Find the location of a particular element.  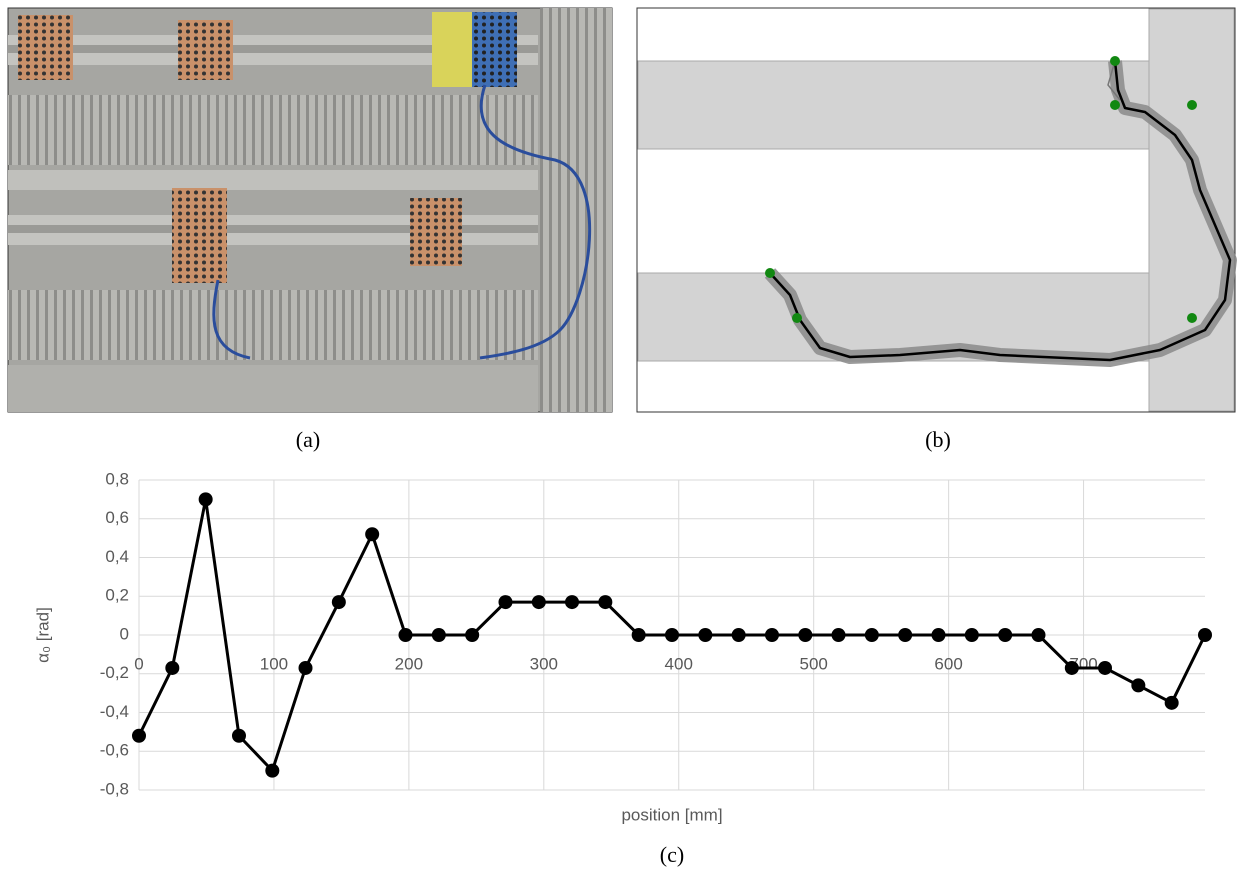

y-tick-label: -0,2 is located at coordinates (114, 672).